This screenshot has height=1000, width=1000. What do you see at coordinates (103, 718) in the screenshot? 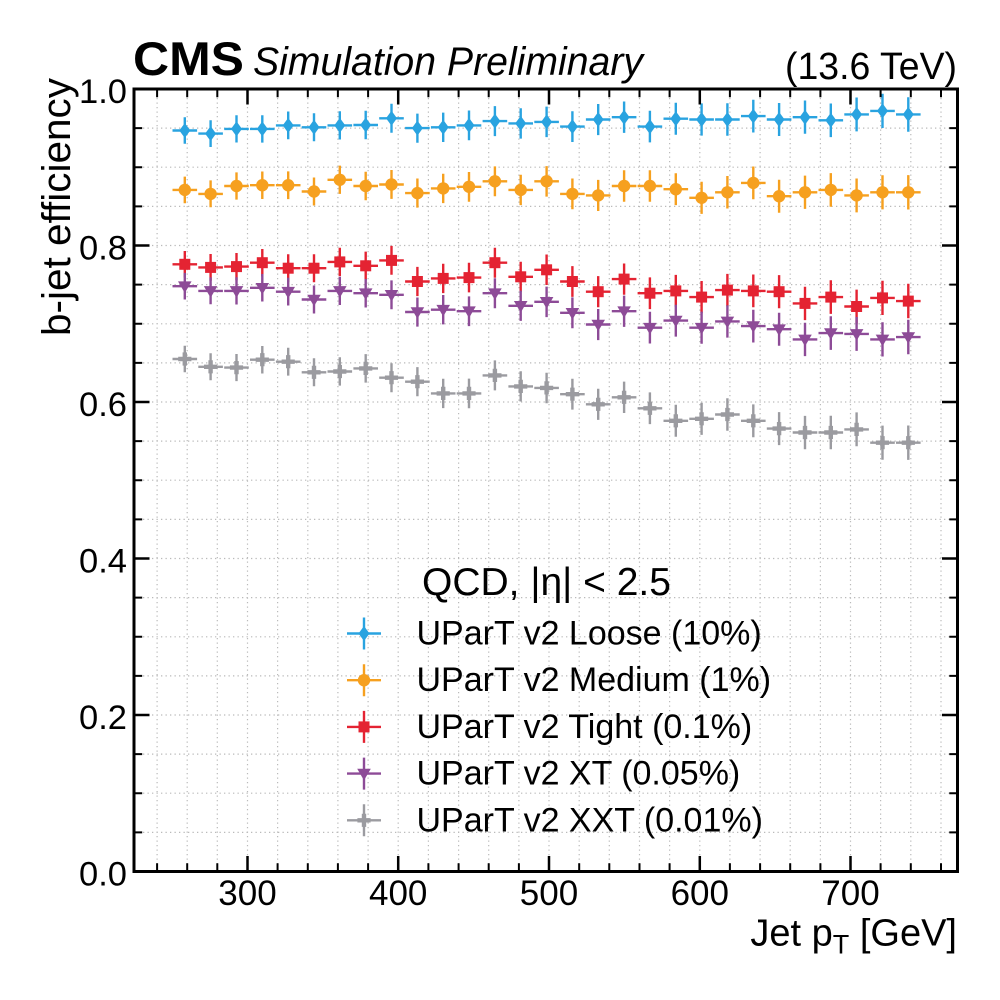
I see `svg-text: 0.2` at bounding box center [103, 718].